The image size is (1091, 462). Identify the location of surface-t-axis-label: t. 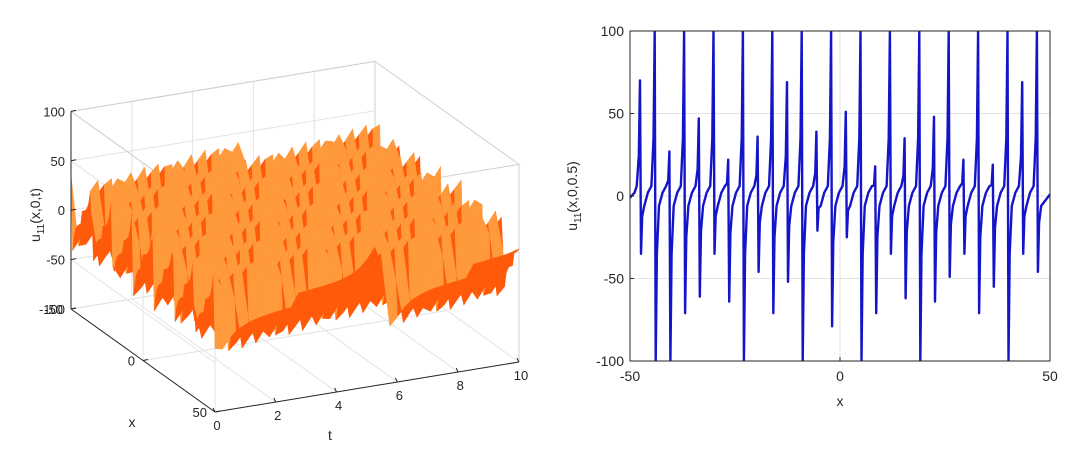
(330, 435).